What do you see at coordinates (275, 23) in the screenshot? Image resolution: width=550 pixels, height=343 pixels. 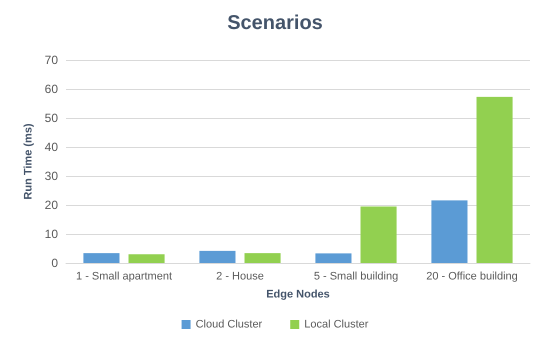 I see `chart-title: Scenarios` at bounding box center [275, 23].